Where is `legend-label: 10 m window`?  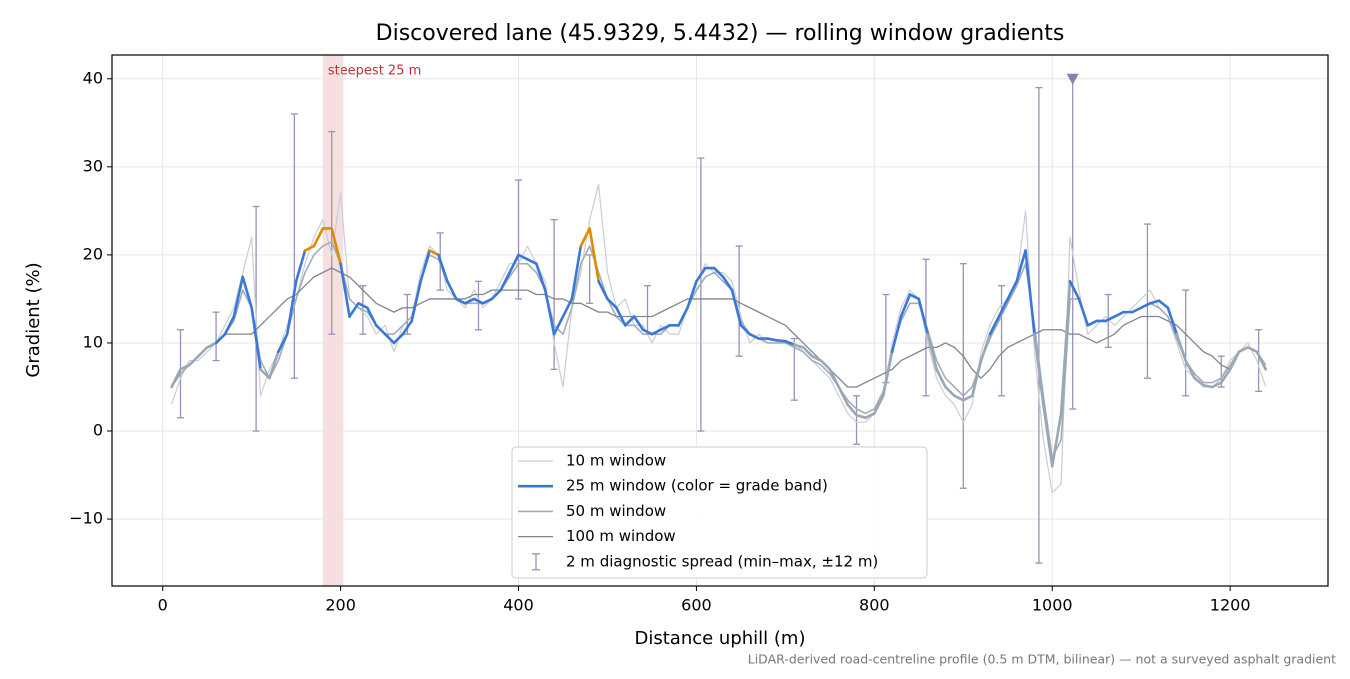 legend-label: 10 m window is located at coordinates (616, 461).